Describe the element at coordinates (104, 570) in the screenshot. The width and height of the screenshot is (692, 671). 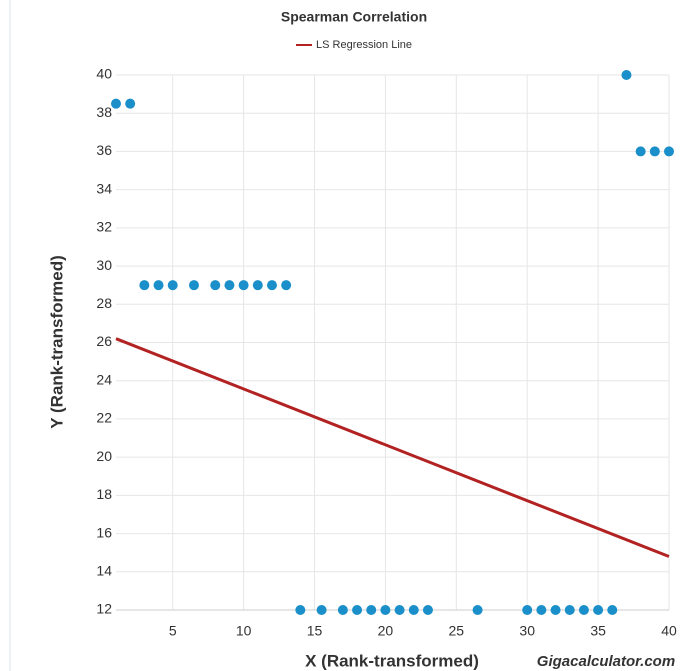
I see `y-tick-label: 14` at that location.